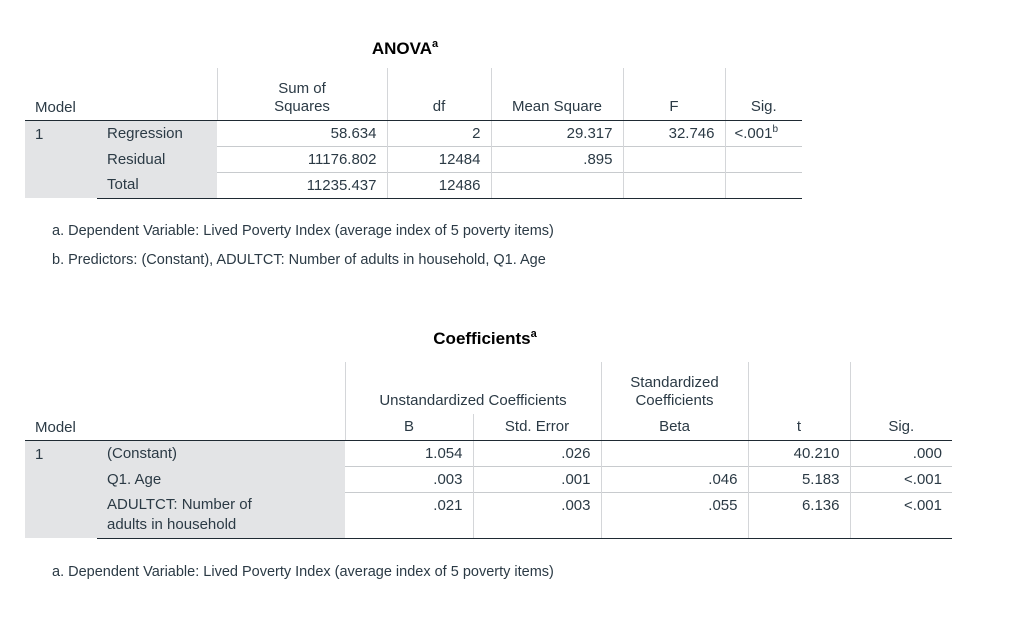 The width and height of the screenshot is (1011, 619). Describe the element at coordinates (674, 515) in the screenshot. I see `cell-beta: .055` at that location.